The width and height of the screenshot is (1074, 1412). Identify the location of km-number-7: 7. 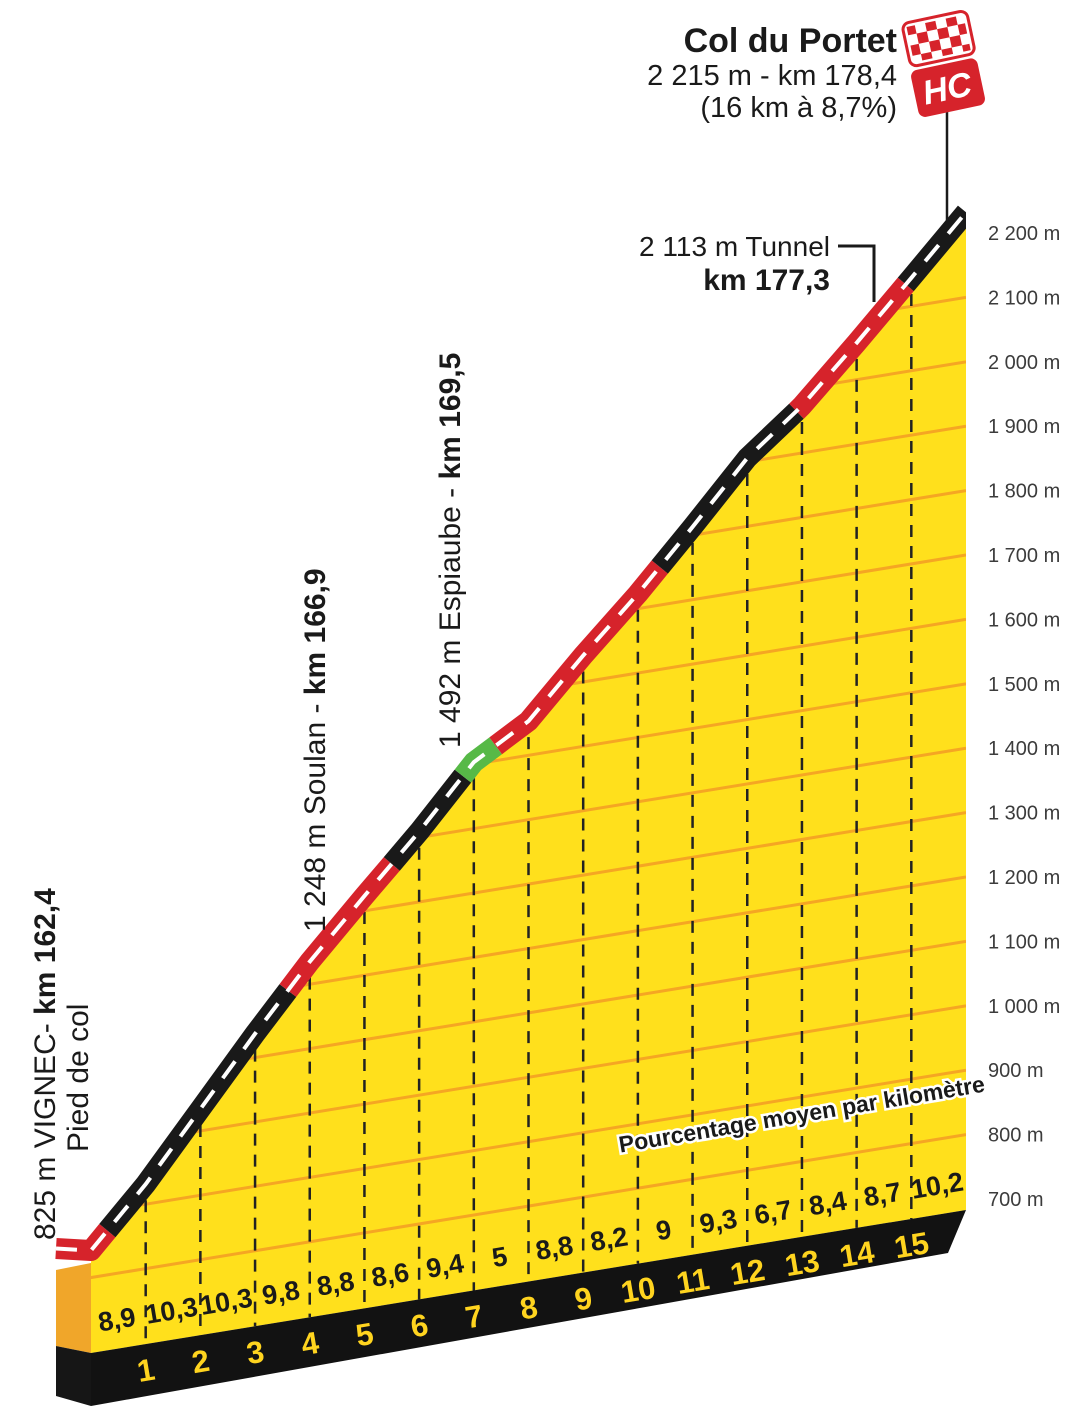
(474, 1316).